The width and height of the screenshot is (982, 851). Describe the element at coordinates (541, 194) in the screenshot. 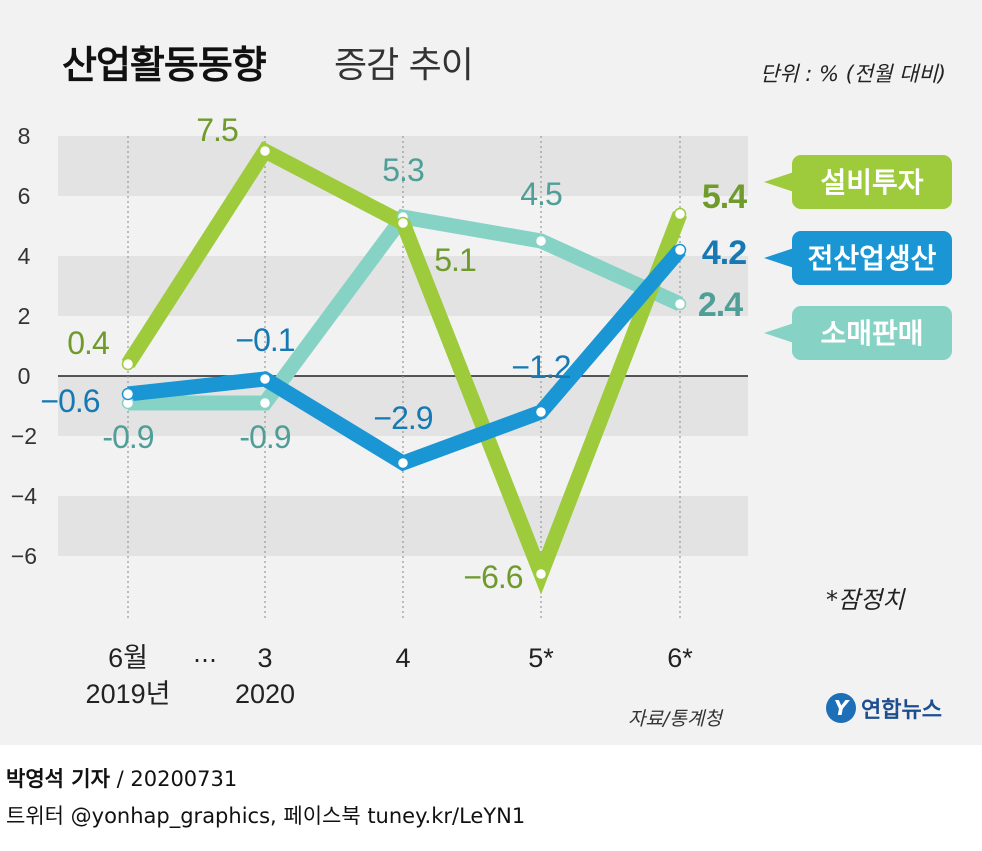

I see `data-label-retail: 4.5` at that location.